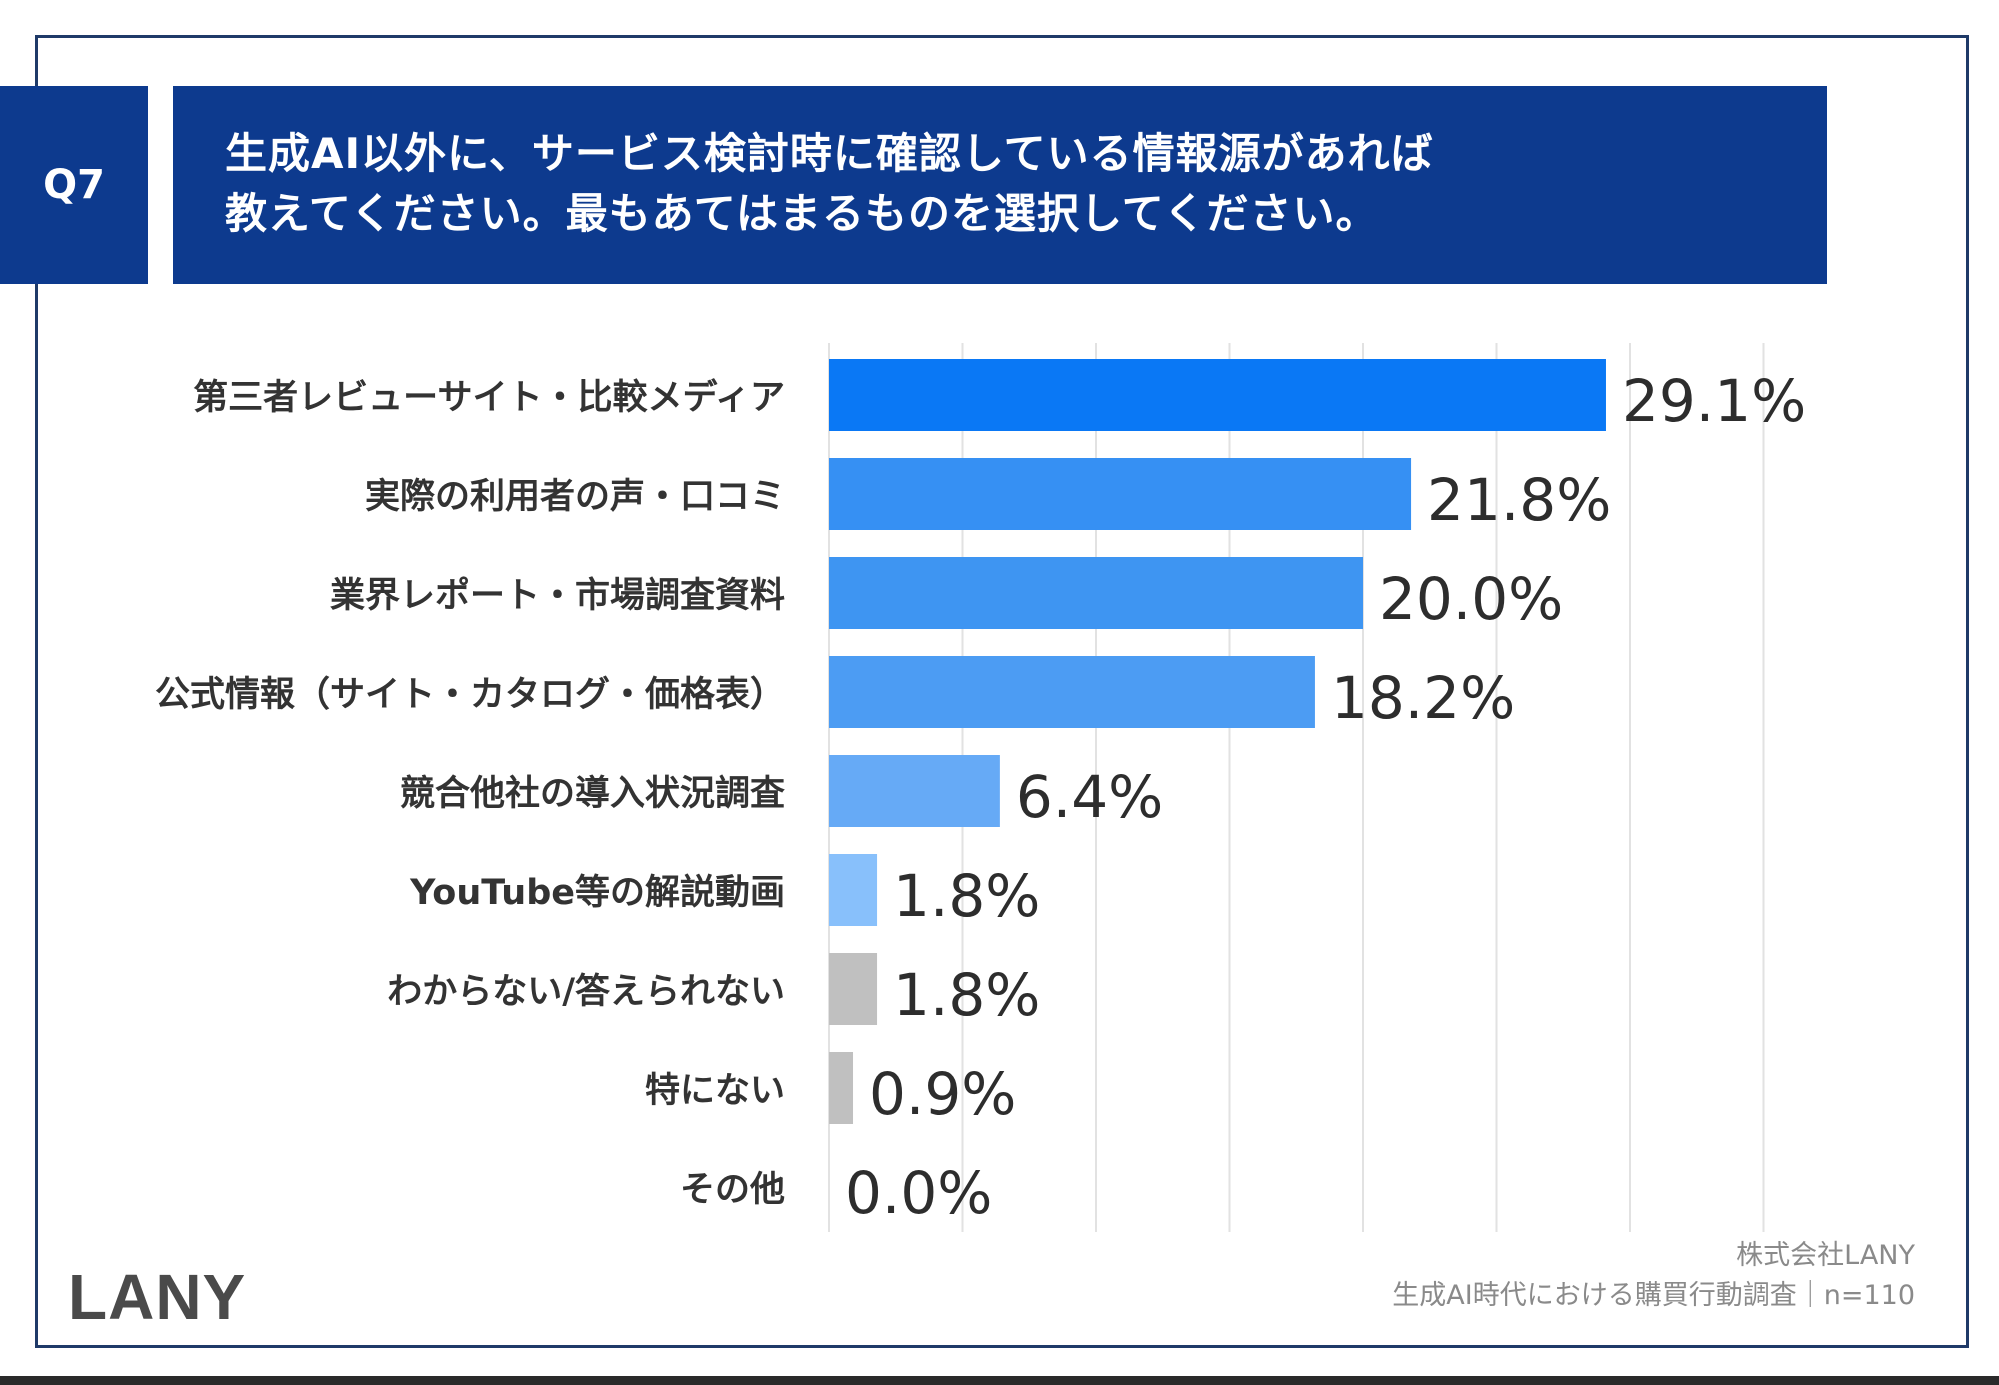 This screenshot has height=1385, width=1999. I want to click on value-label: 21.8%, so click(1519, 500).